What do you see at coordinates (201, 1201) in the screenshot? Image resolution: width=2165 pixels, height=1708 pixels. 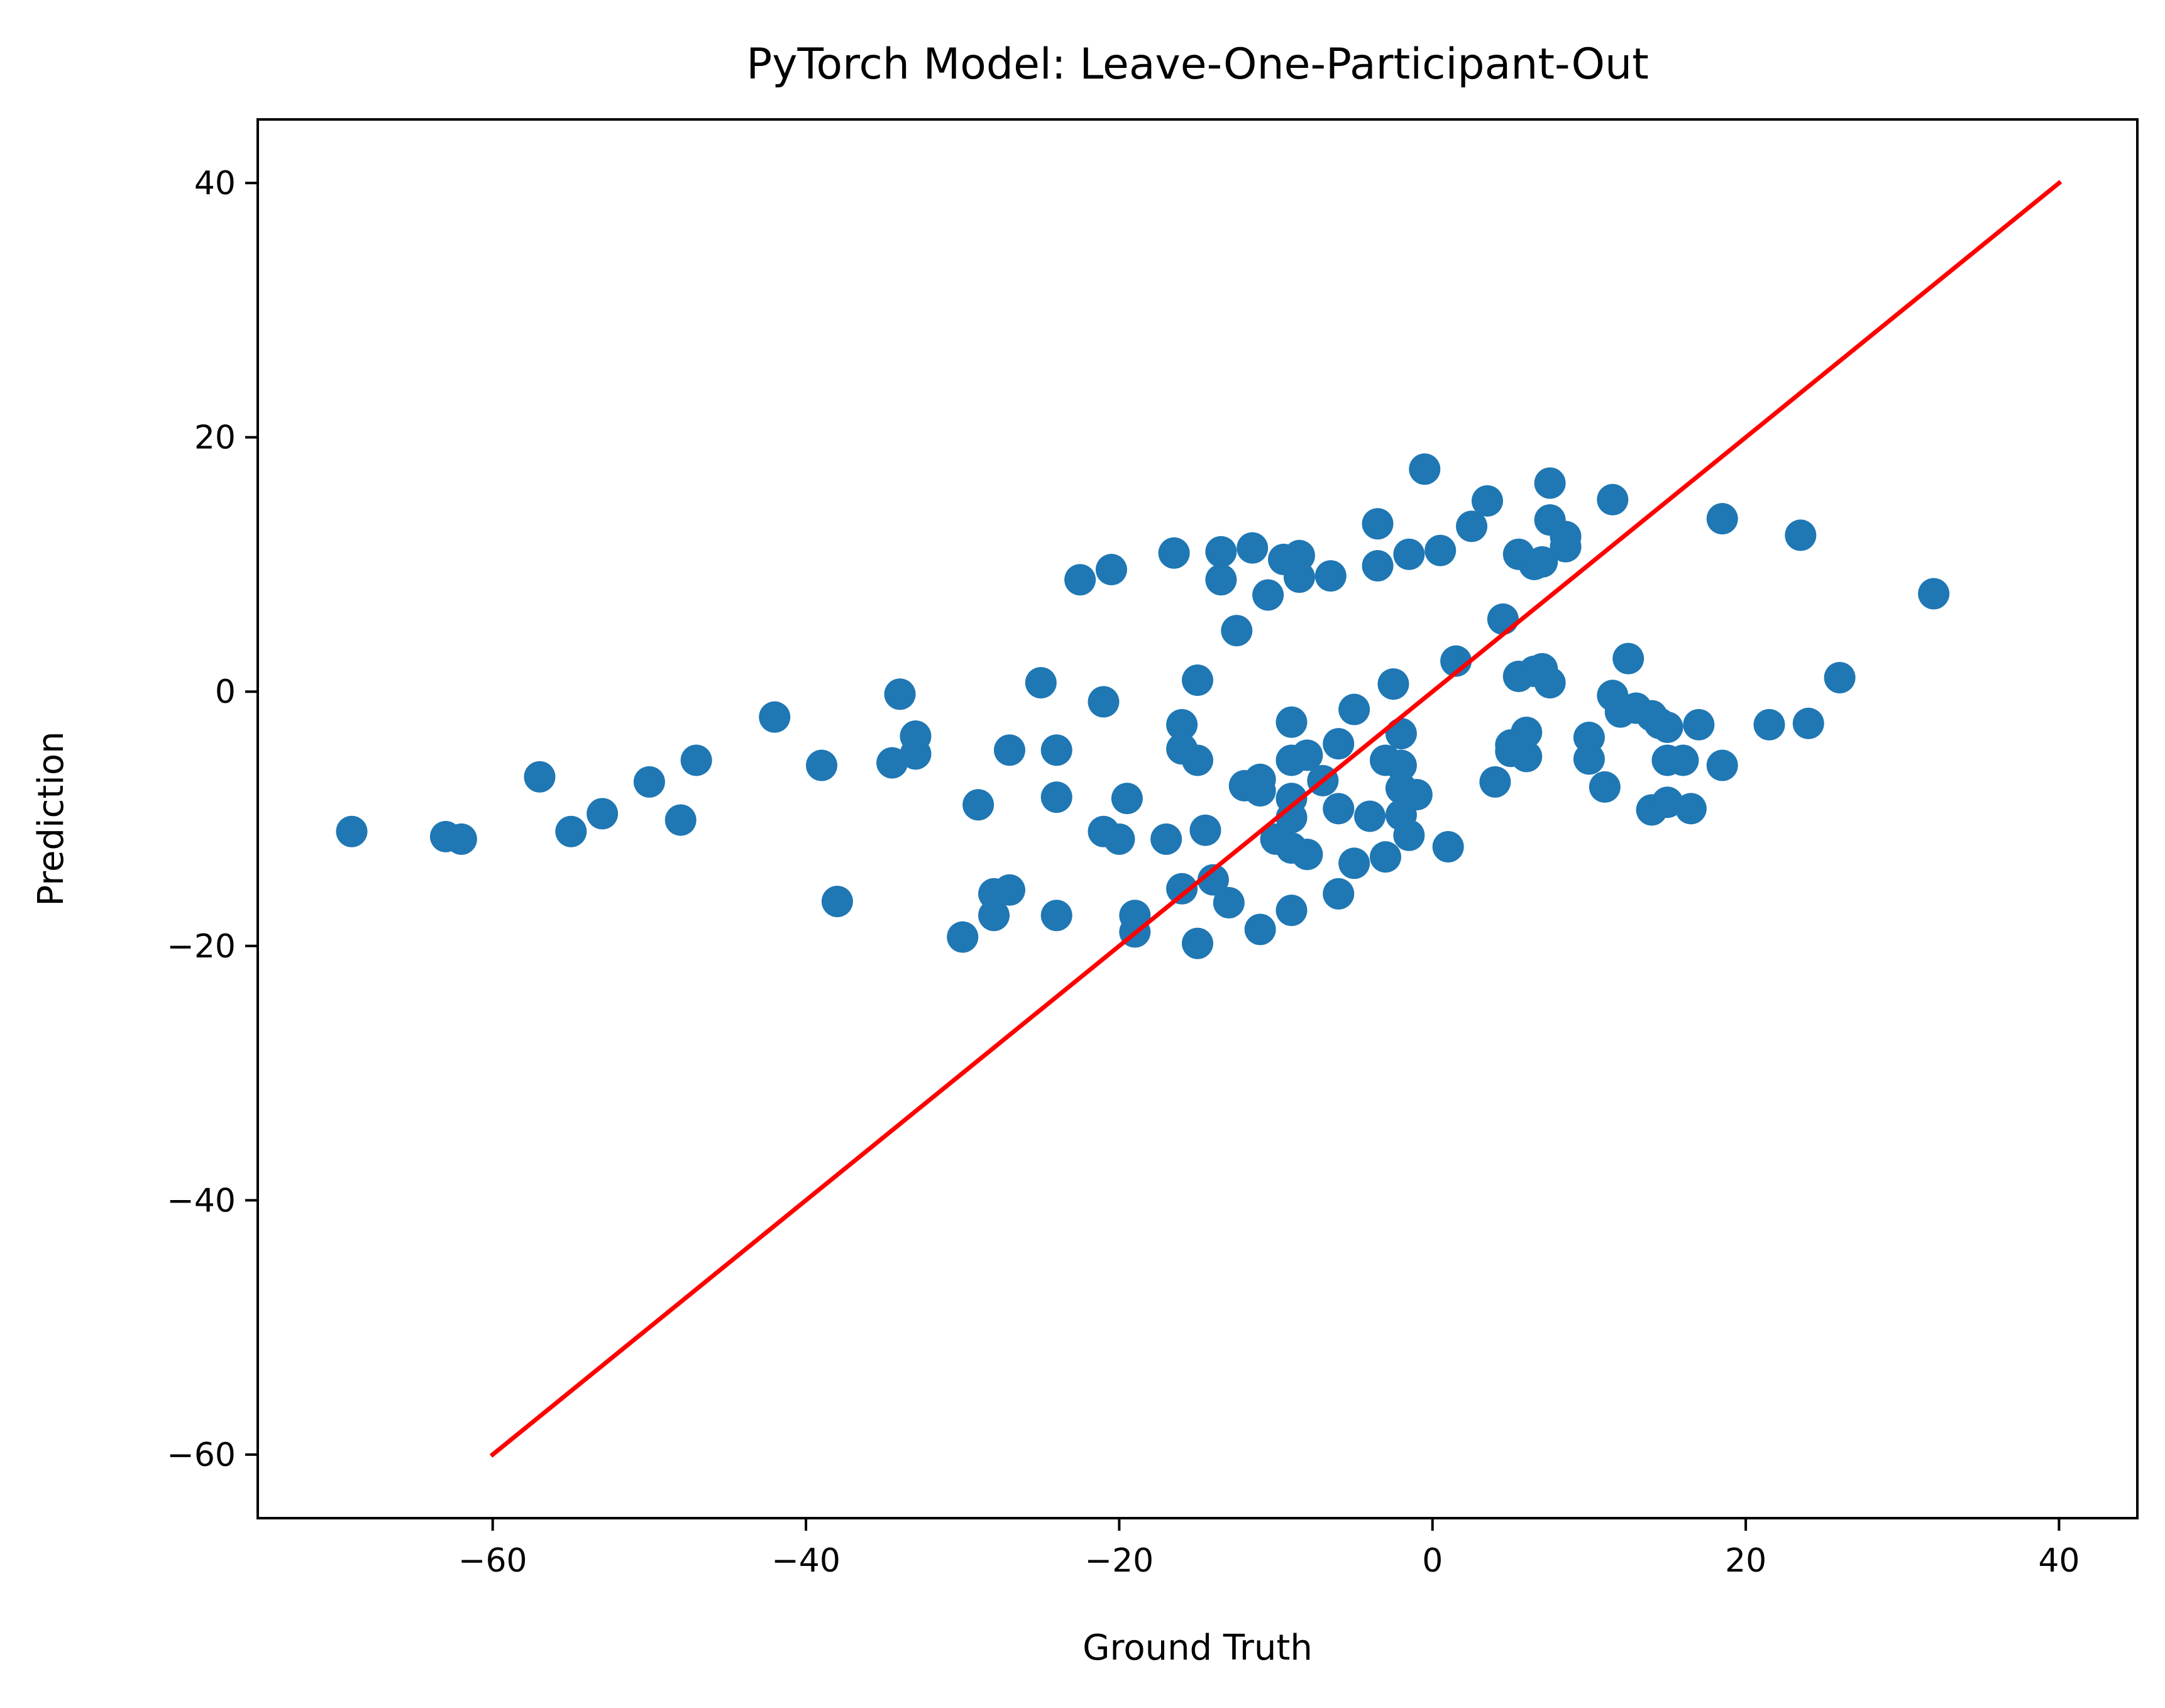 I see `y-tick-label: −40` at bounding box center [201, 1201].